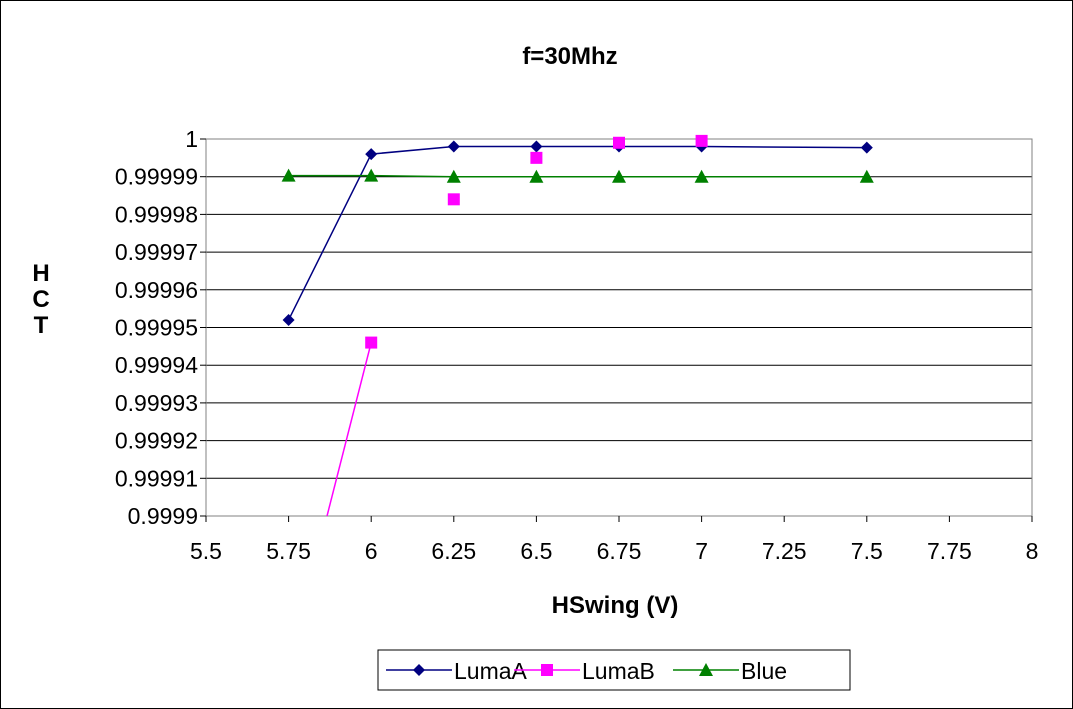 The image size is (1073, 709). I want to click on y-tick-label: 0.99995, so click(156, 328).